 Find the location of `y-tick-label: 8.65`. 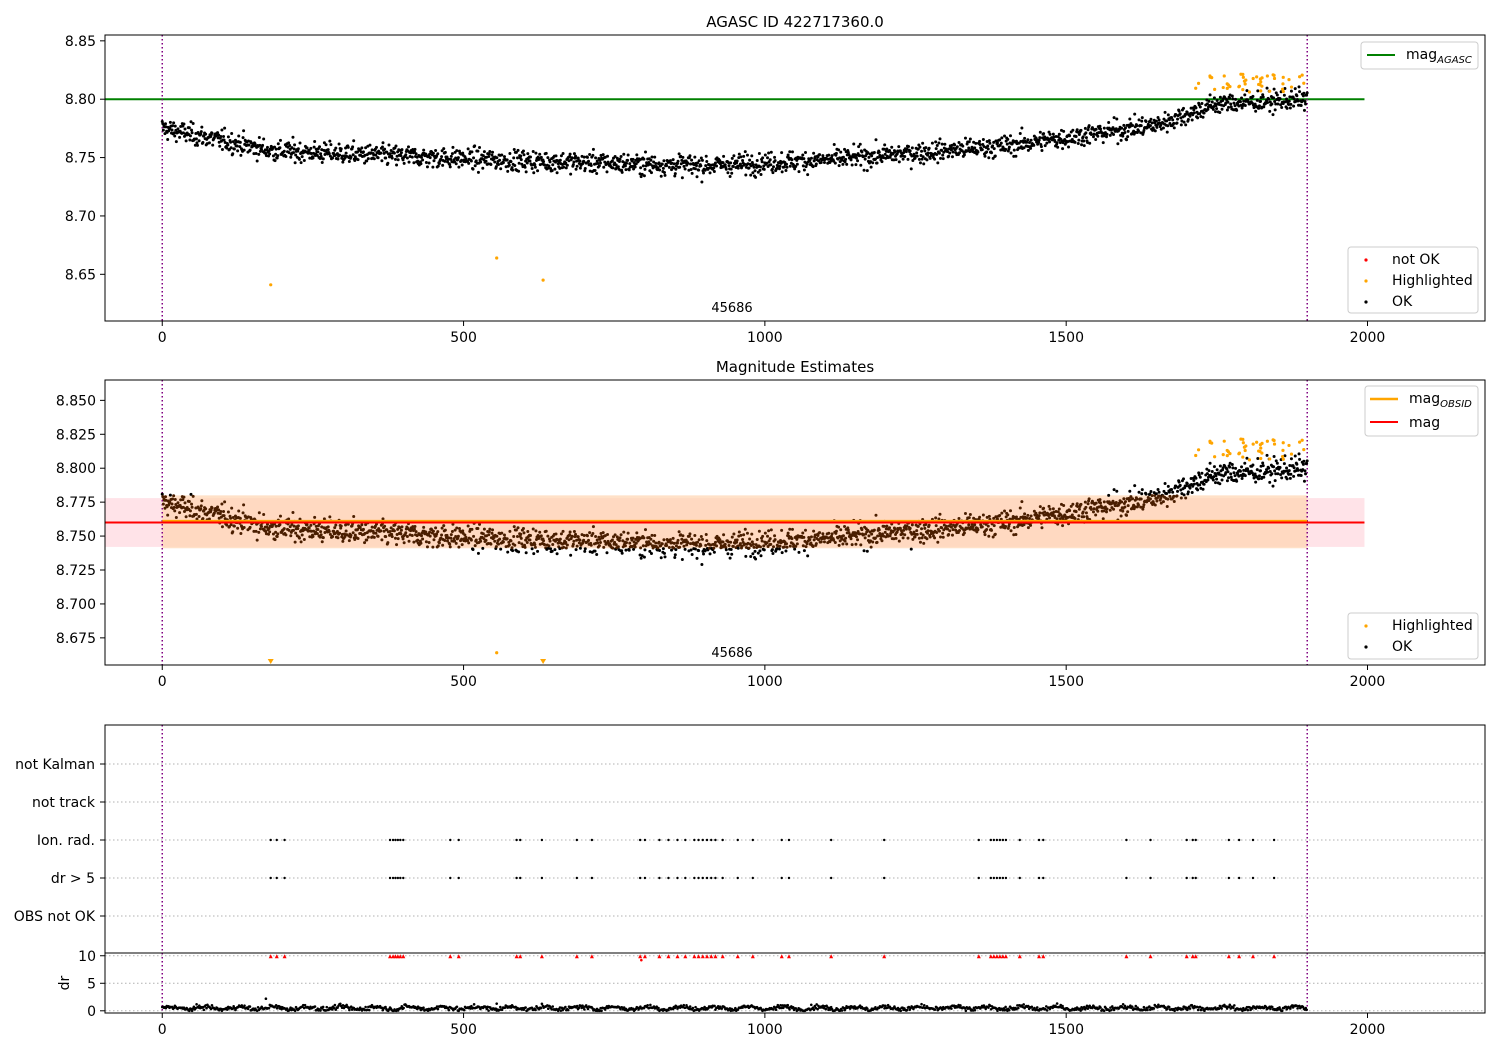

y-tick-label: 8.65 is located at coordinates (80, 275).